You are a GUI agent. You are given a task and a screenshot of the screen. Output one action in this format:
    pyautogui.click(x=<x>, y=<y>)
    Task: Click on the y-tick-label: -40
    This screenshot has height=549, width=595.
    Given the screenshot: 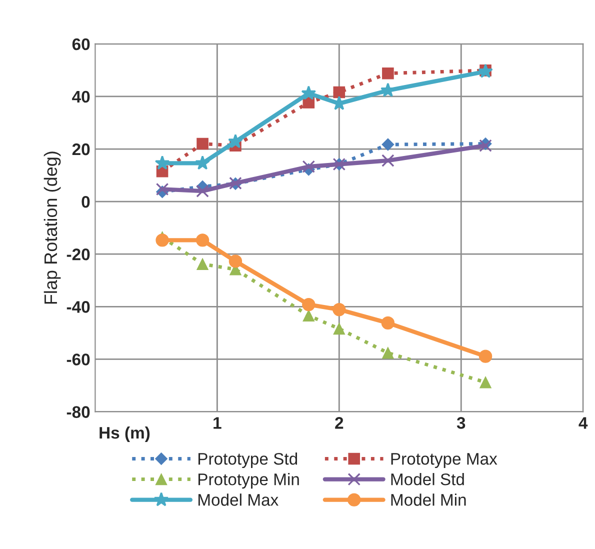 What is the action you would take?
    pyautogui.click(x=78, y=307)
    